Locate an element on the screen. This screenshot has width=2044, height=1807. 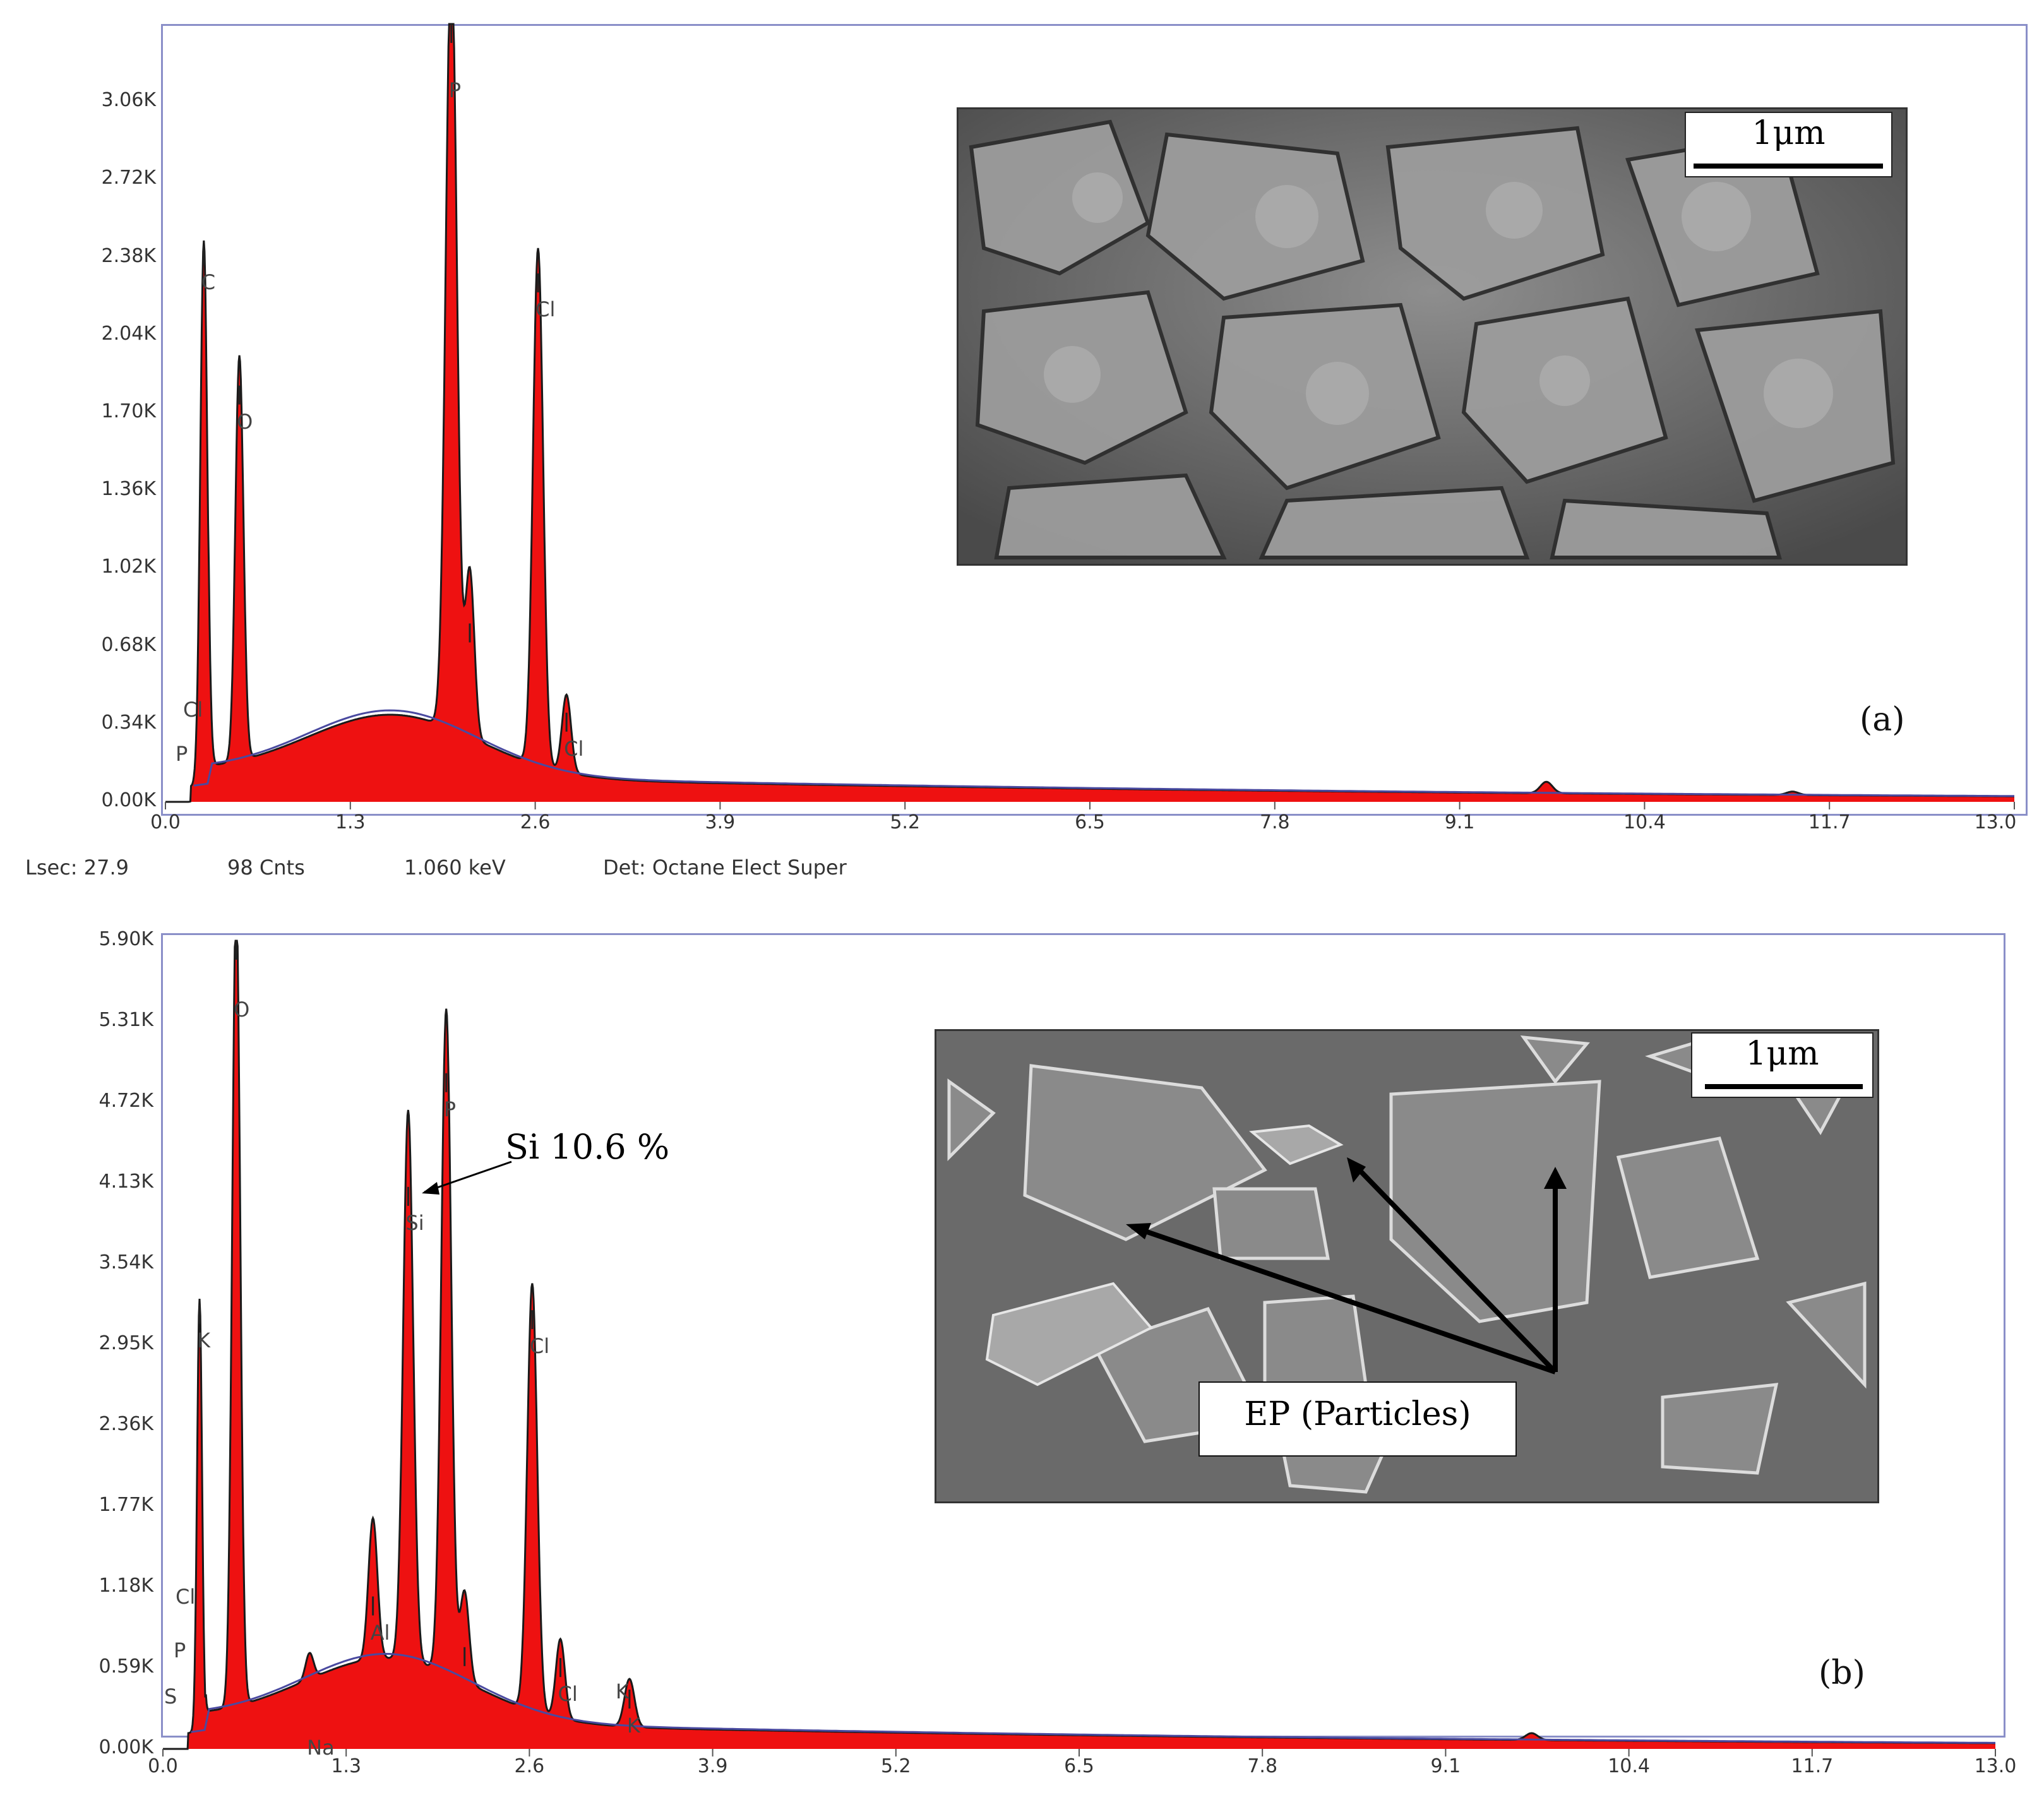
xtick-a-7: 9.1 is located at coordinates (1459, 822).